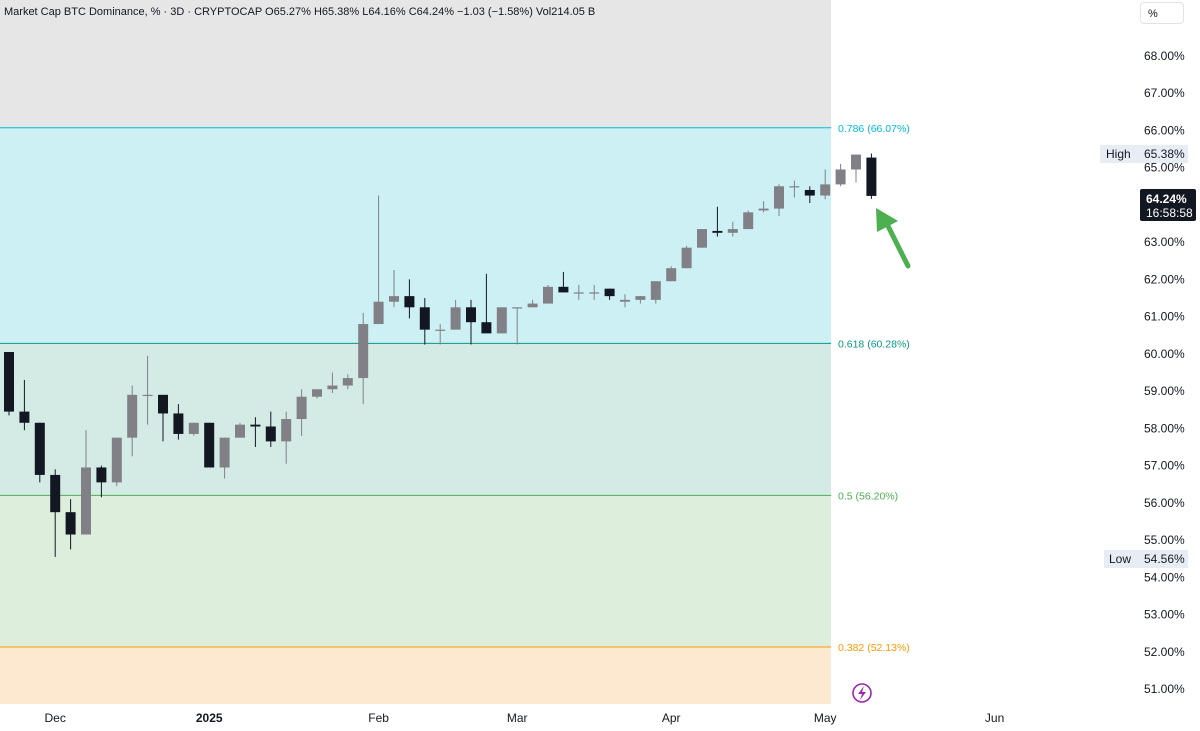 The image size is (1200, 731). Describe the element at coordinates (671, 718) in the screenshot. I see `x-tick-label: Apr` at that location.